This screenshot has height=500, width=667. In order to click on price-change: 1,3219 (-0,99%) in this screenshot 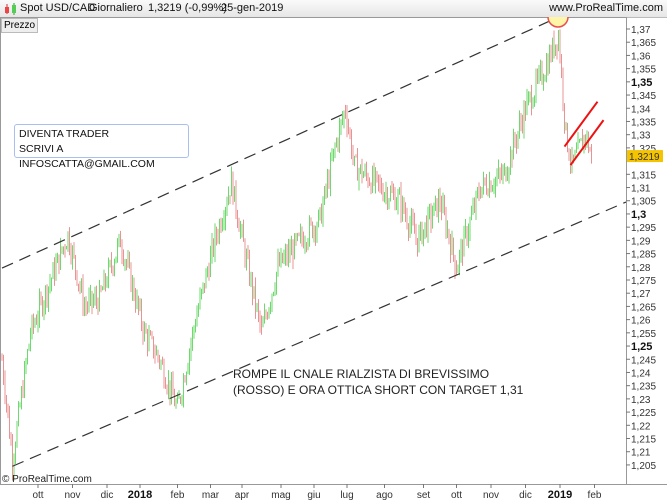, I will do `click(187, 8)`.